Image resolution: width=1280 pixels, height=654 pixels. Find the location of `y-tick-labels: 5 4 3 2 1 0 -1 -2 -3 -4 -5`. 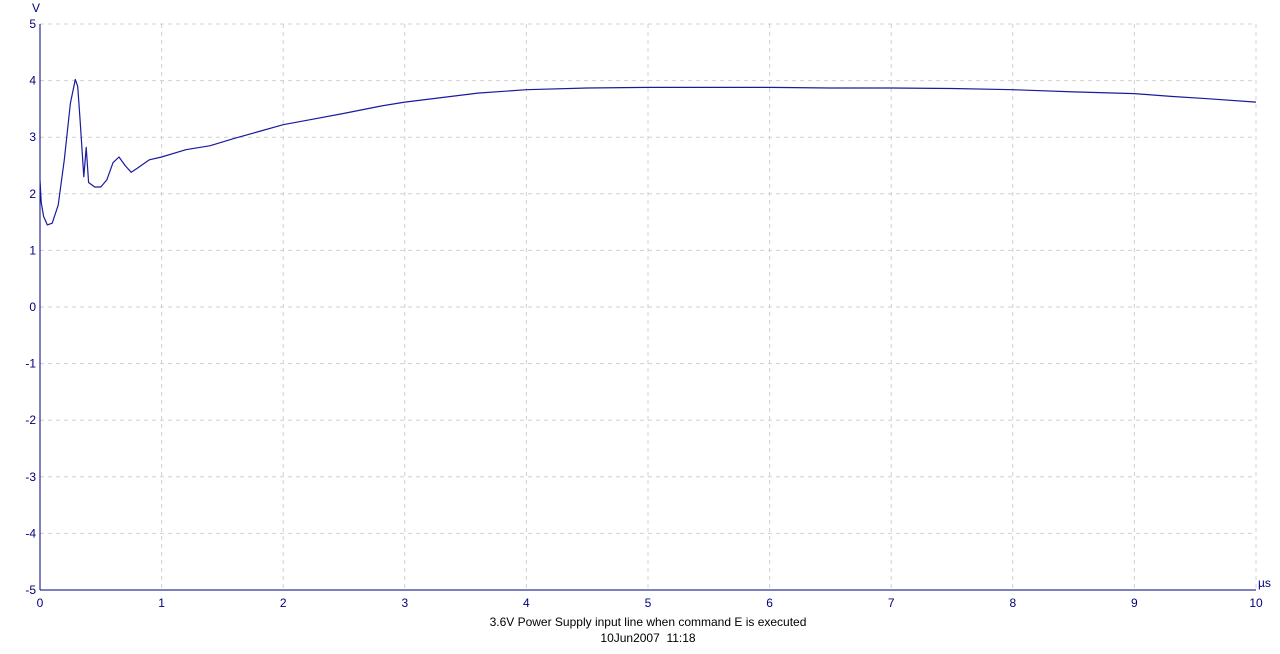

y-tick-labels: 5 4 3 2 1 0 -1 -2 -3 -4 -5 is located at coordinates (30, 307).